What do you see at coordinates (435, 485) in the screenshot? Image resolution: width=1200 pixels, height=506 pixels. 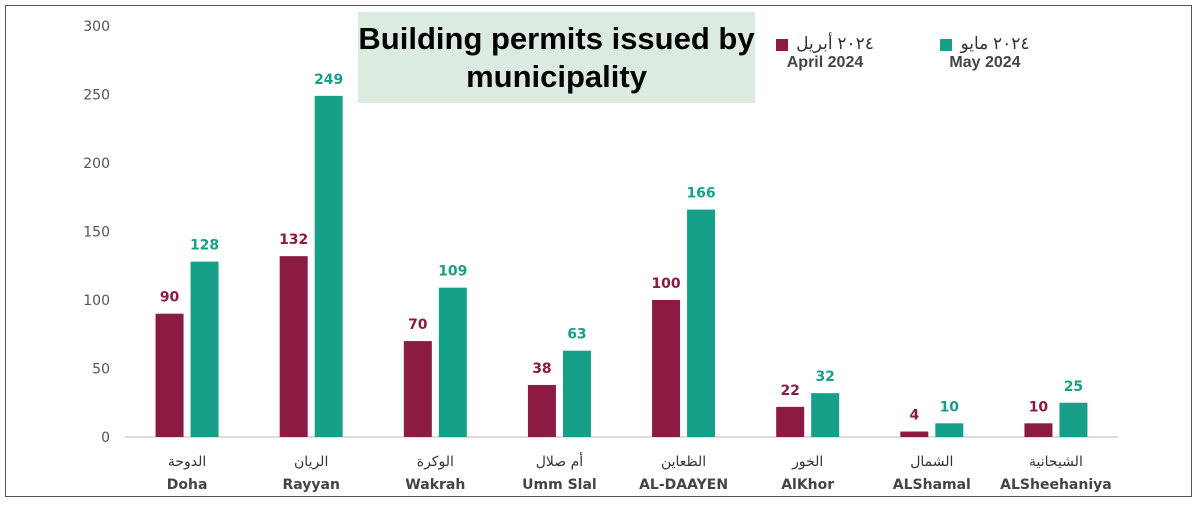 I see `x-tick-label-en: Wakrah` at bounding box center [435, 485].